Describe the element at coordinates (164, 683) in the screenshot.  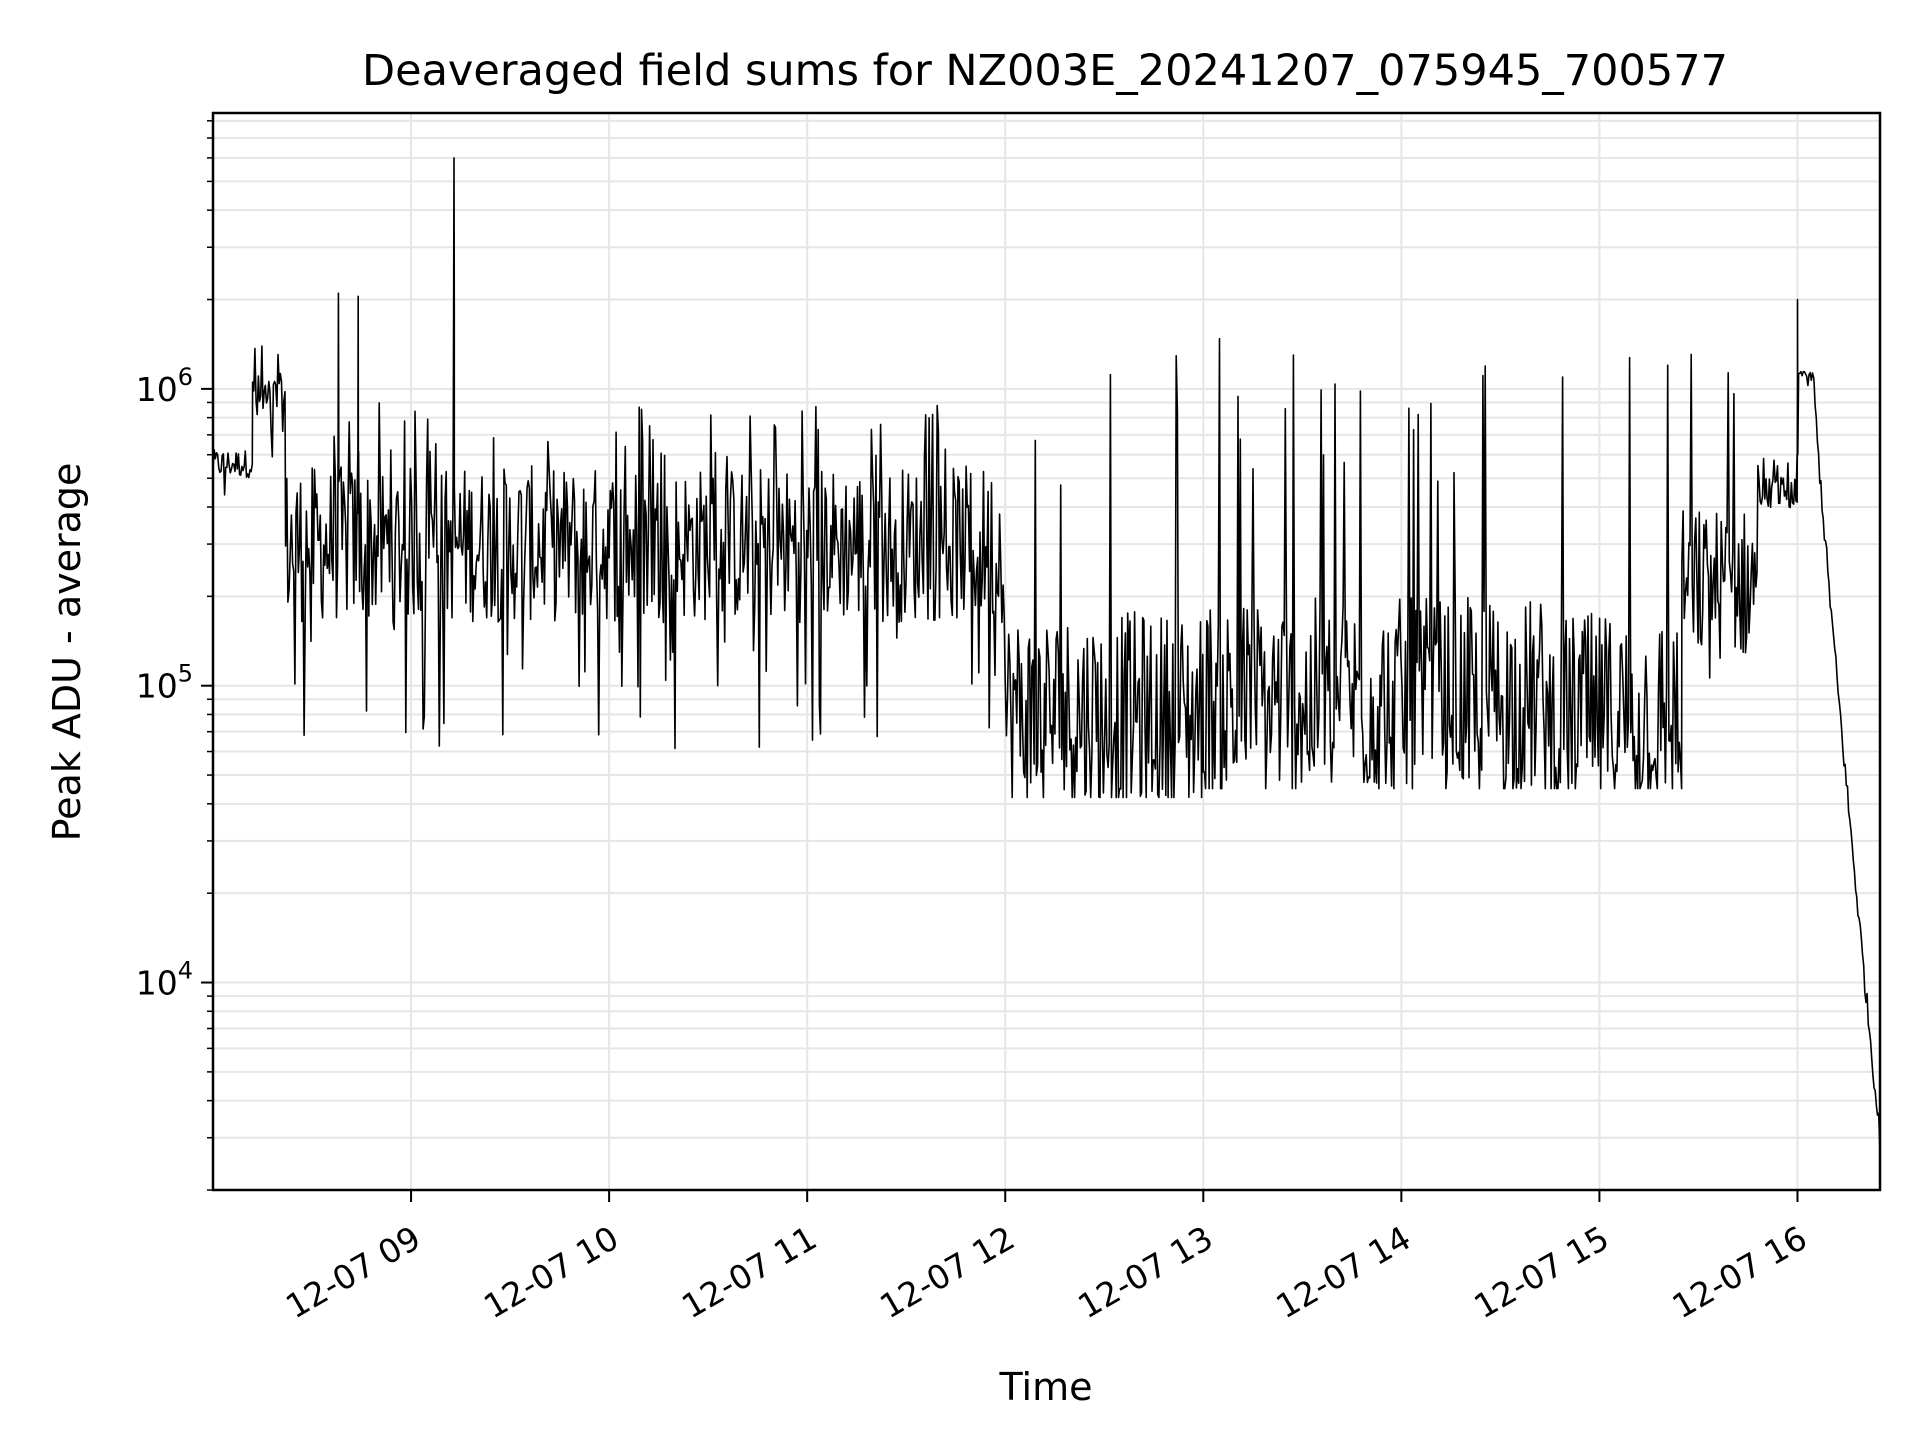
I see `y-tick-label: 10⁵` at that location.